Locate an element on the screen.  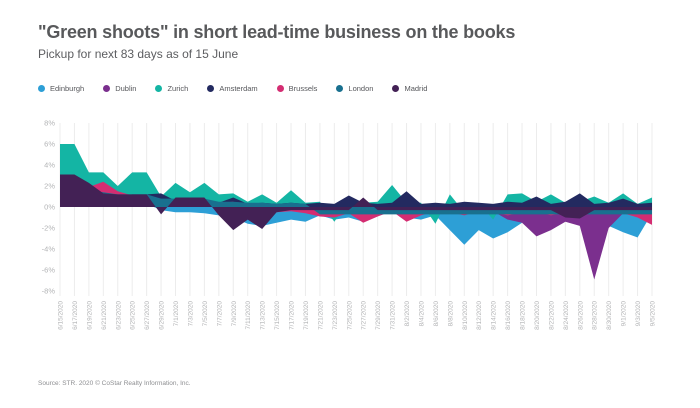
legend-item-brussels: Brussels is located at coordinates (297, 88).